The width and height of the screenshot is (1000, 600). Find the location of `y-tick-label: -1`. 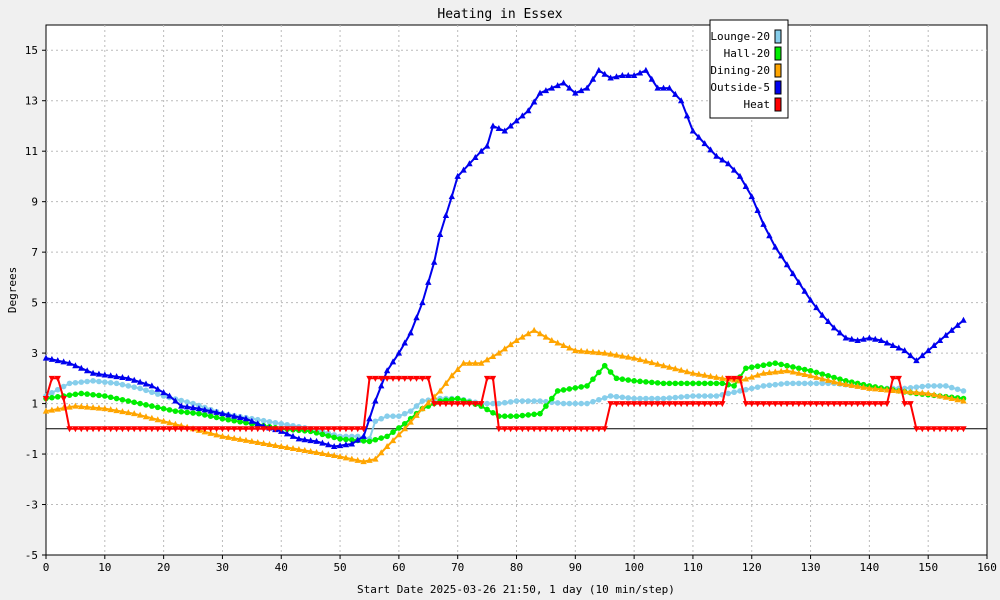

y-tick-label: -1 is located at coordinates (31, 454).